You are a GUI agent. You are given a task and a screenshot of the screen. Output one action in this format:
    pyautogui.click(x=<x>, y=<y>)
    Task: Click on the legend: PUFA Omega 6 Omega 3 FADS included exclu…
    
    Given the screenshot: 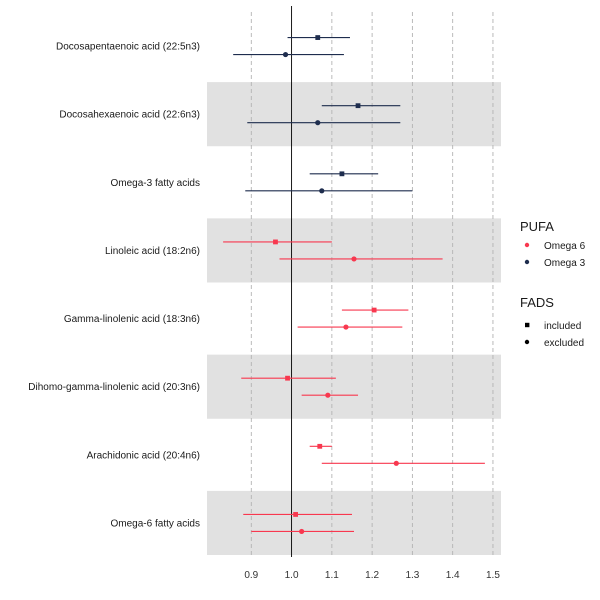 What is the action you would take?
    pyautogui.click(x=553, y=284)
    